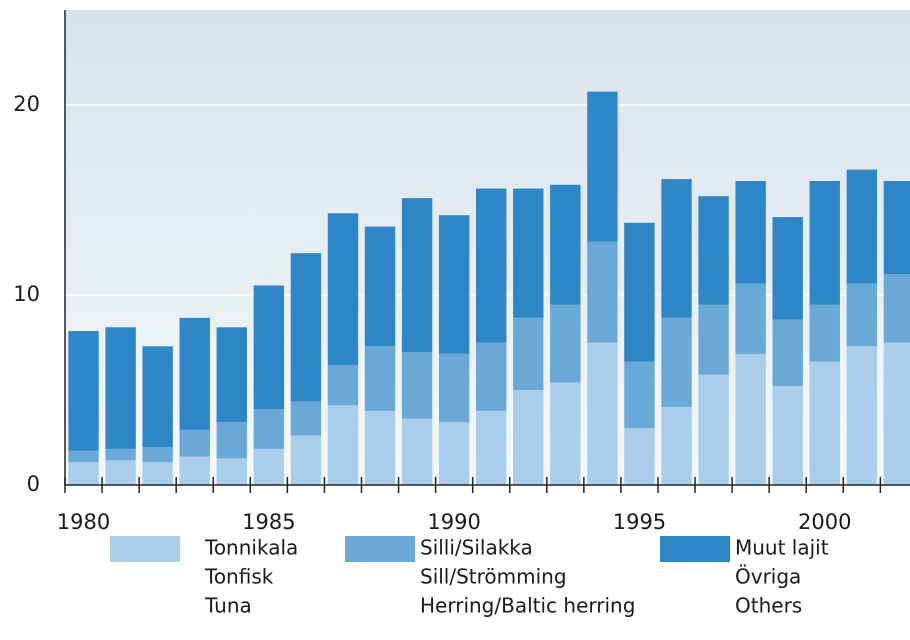  What do you see at coordinates (639, 522) in the screenshot?
I see `x-tick-label: 1995` at bounding box center [639, 522].